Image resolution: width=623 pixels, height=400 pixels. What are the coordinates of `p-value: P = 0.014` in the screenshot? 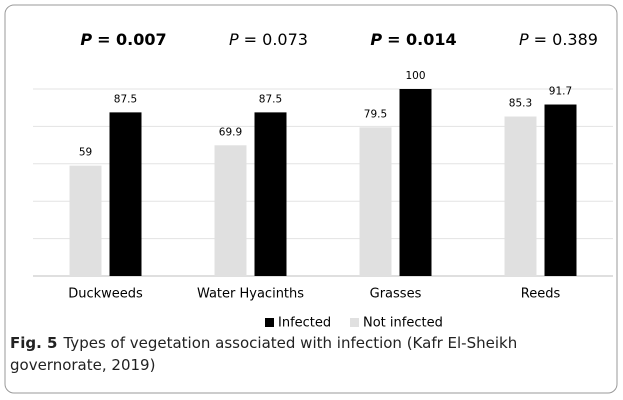 It's located at (413, 39).